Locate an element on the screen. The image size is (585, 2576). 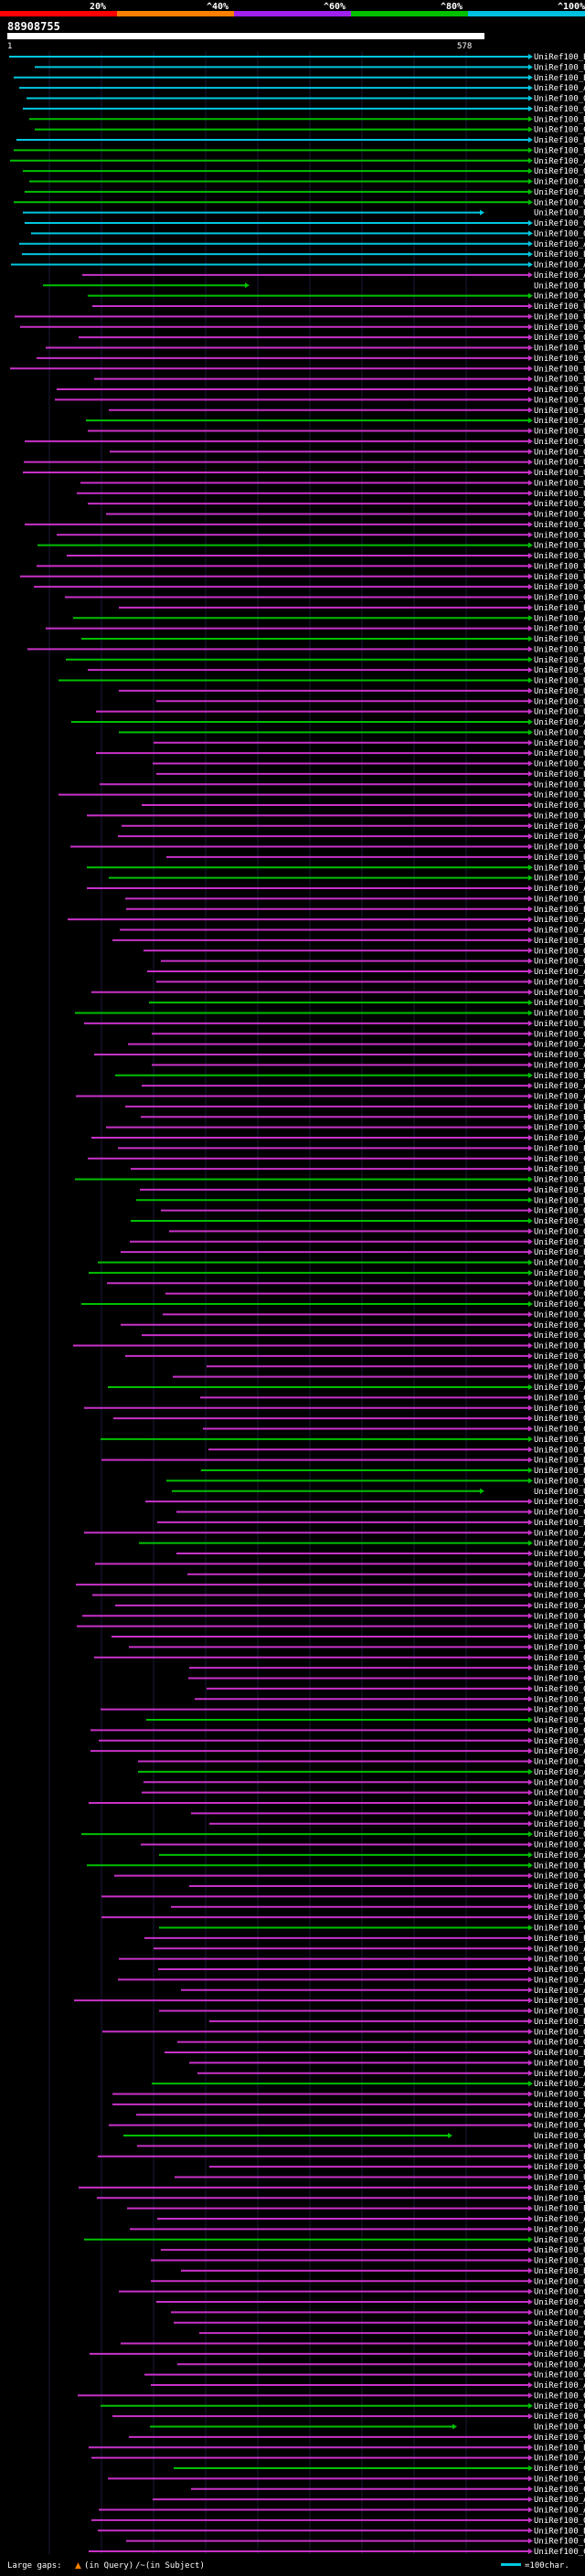
hit-row: UniRef100_Q76S37 is located at coordinates (378, 1908).